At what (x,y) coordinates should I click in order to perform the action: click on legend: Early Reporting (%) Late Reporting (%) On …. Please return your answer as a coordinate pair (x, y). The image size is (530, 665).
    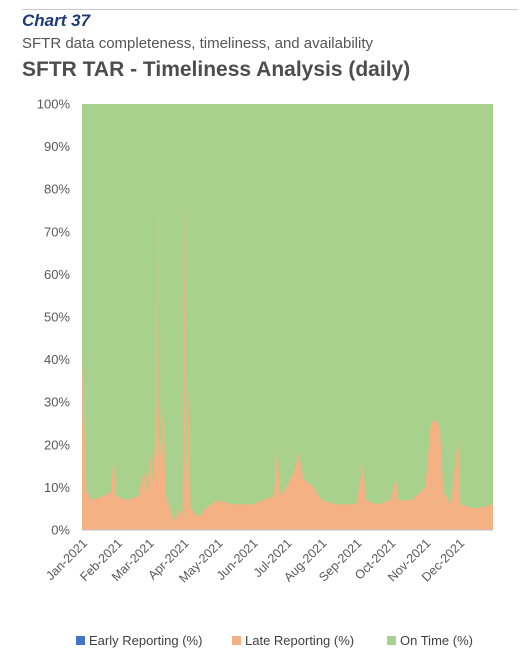
    Looking at the image, I should click on (274, 640).